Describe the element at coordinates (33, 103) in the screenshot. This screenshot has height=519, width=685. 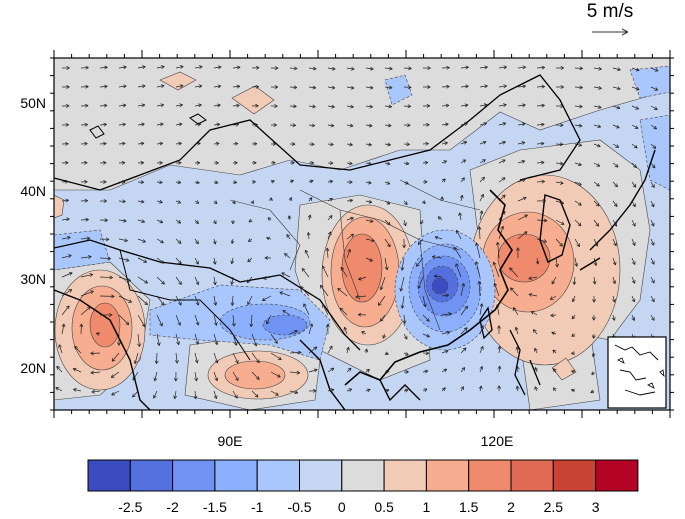
I see `lat-tick-label: 50N` at that location.